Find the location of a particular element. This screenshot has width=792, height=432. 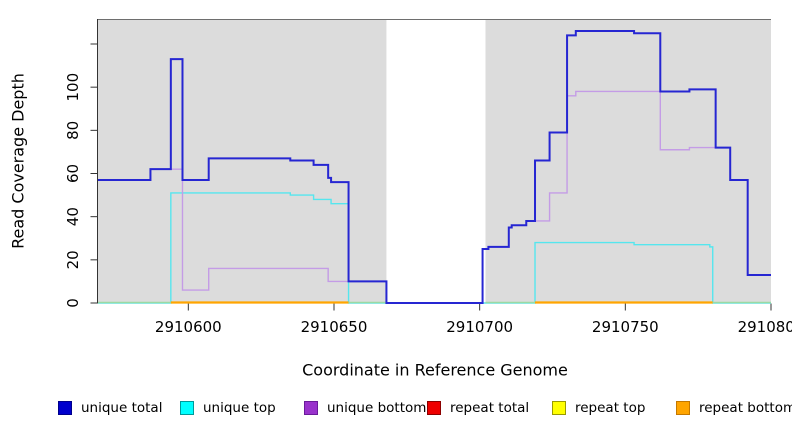

legend-swatch-repeat-top is located at coordinates (559, 408).